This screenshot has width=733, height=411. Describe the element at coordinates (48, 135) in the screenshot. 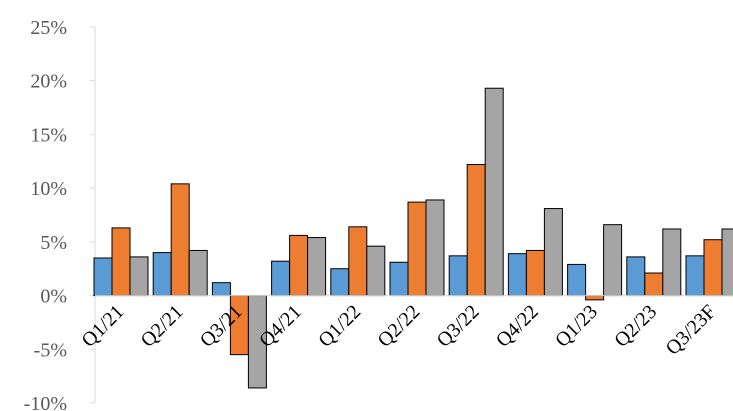

I see `y-tick-label: 15%` at that location.